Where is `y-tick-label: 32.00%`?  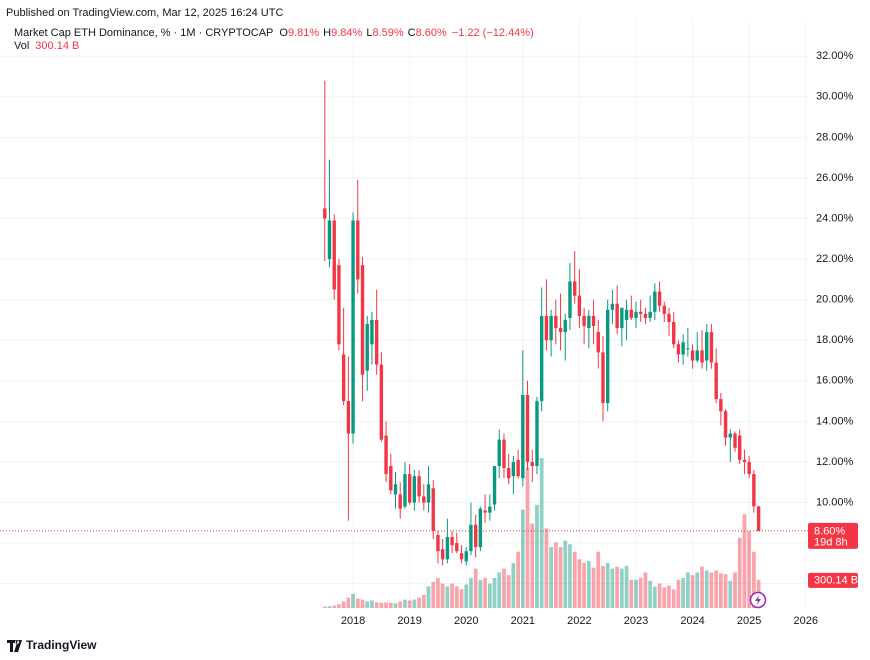
y-tick-label: 32.00% is located at coordinates (835, 56).